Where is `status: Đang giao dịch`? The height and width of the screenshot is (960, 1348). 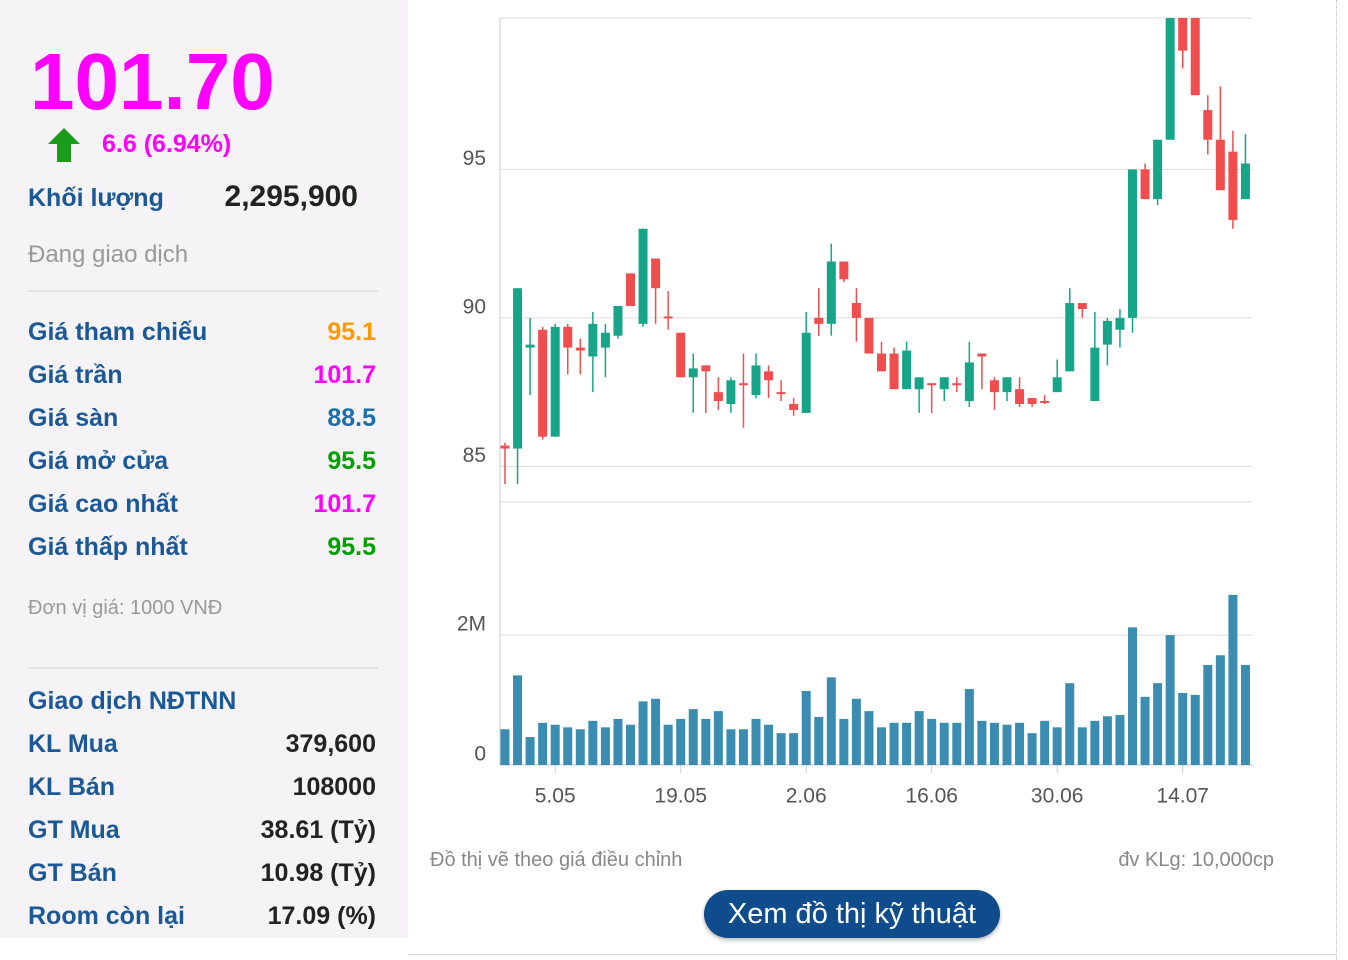 status: Đang giao dịch is located at coordinates (108, 254).